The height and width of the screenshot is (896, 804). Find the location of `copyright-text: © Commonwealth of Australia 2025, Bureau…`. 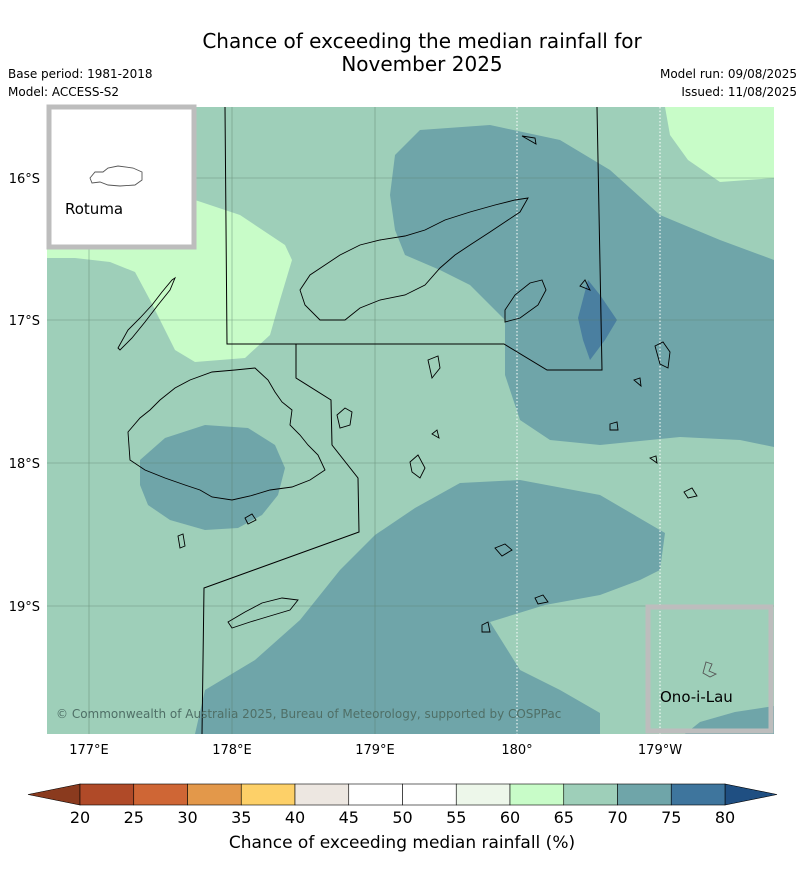

copyright-text: © Commonwealth of Australia 2025, Bureau… is located at coordinates (308, 714).